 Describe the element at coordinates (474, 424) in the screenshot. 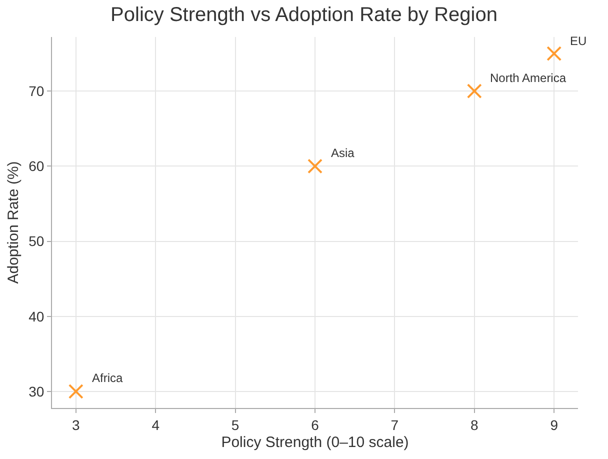

I see `x-tick-label: 8` at that location.